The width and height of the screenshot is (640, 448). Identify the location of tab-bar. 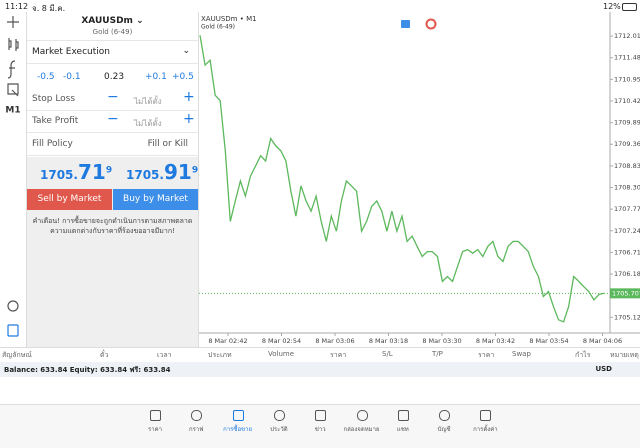
(320, 426).